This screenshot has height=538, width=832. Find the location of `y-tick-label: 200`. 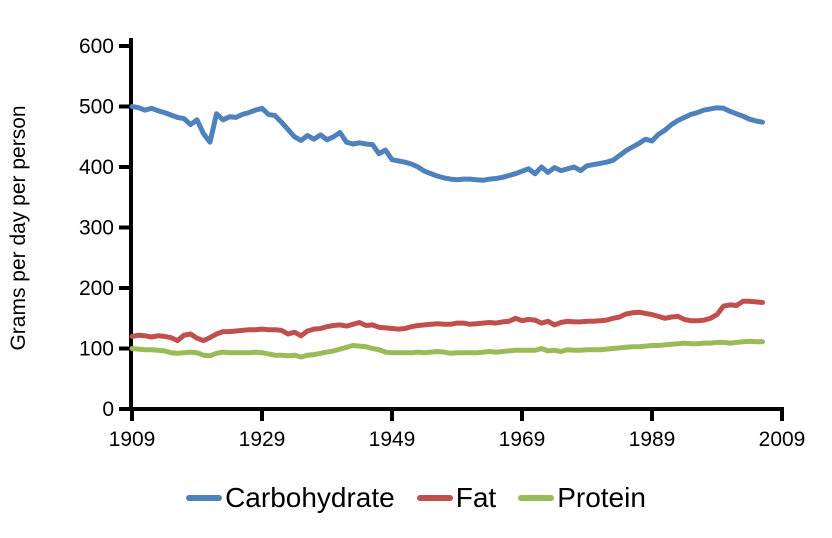

y-tick-label: 200 is located at coordinates (96, 288).